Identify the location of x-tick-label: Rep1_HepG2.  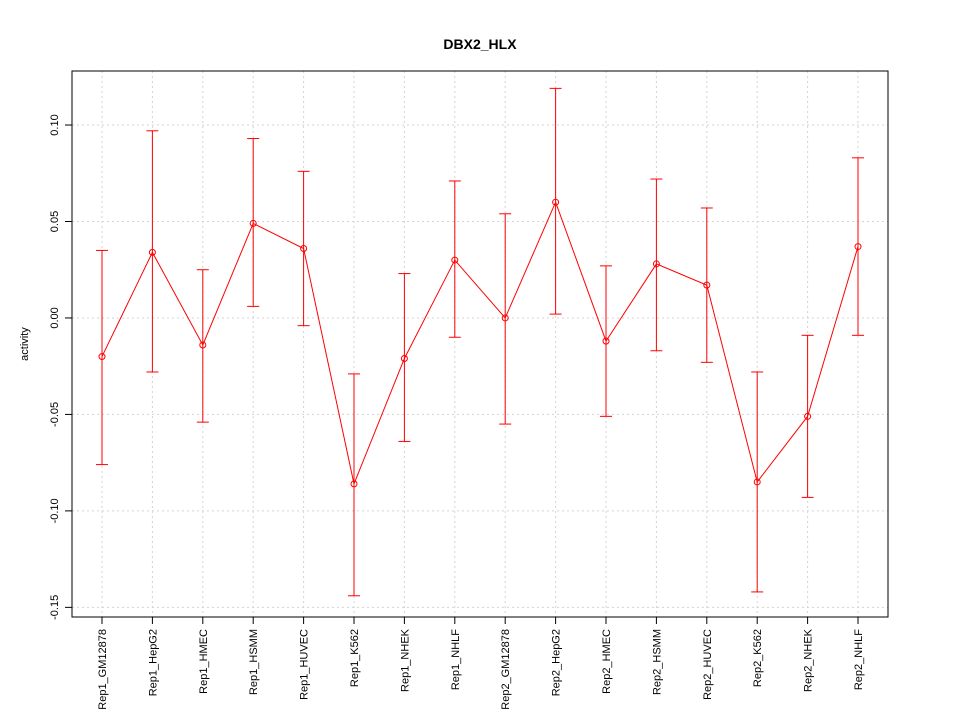
(153, 662).